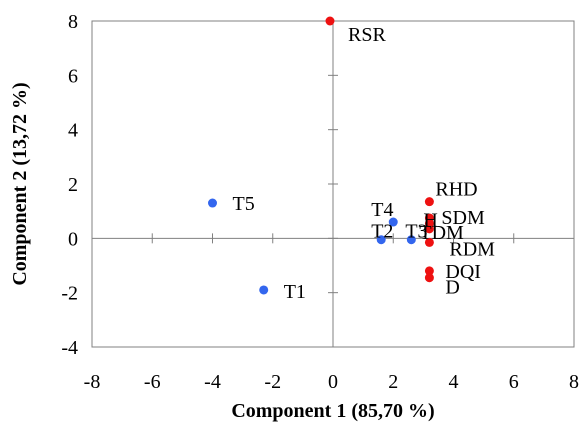 Image resolution: width=584 pixels, height=430 pixels. I want to click on x-tick-label: -6, so click(152, 382).